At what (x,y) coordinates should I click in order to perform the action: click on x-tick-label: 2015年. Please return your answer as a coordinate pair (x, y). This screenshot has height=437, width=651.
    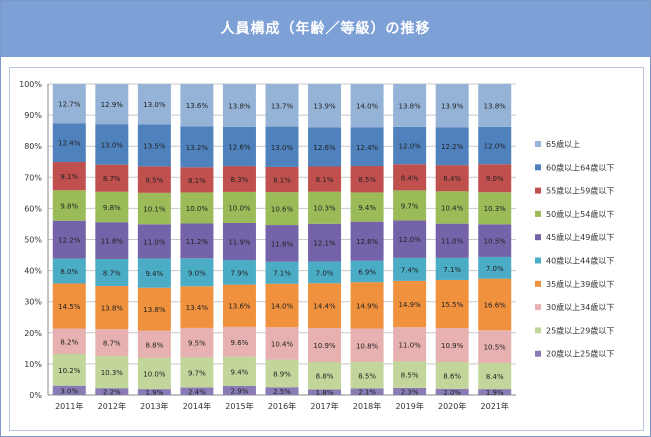
    Looking at the image, I should click on (239, 406).